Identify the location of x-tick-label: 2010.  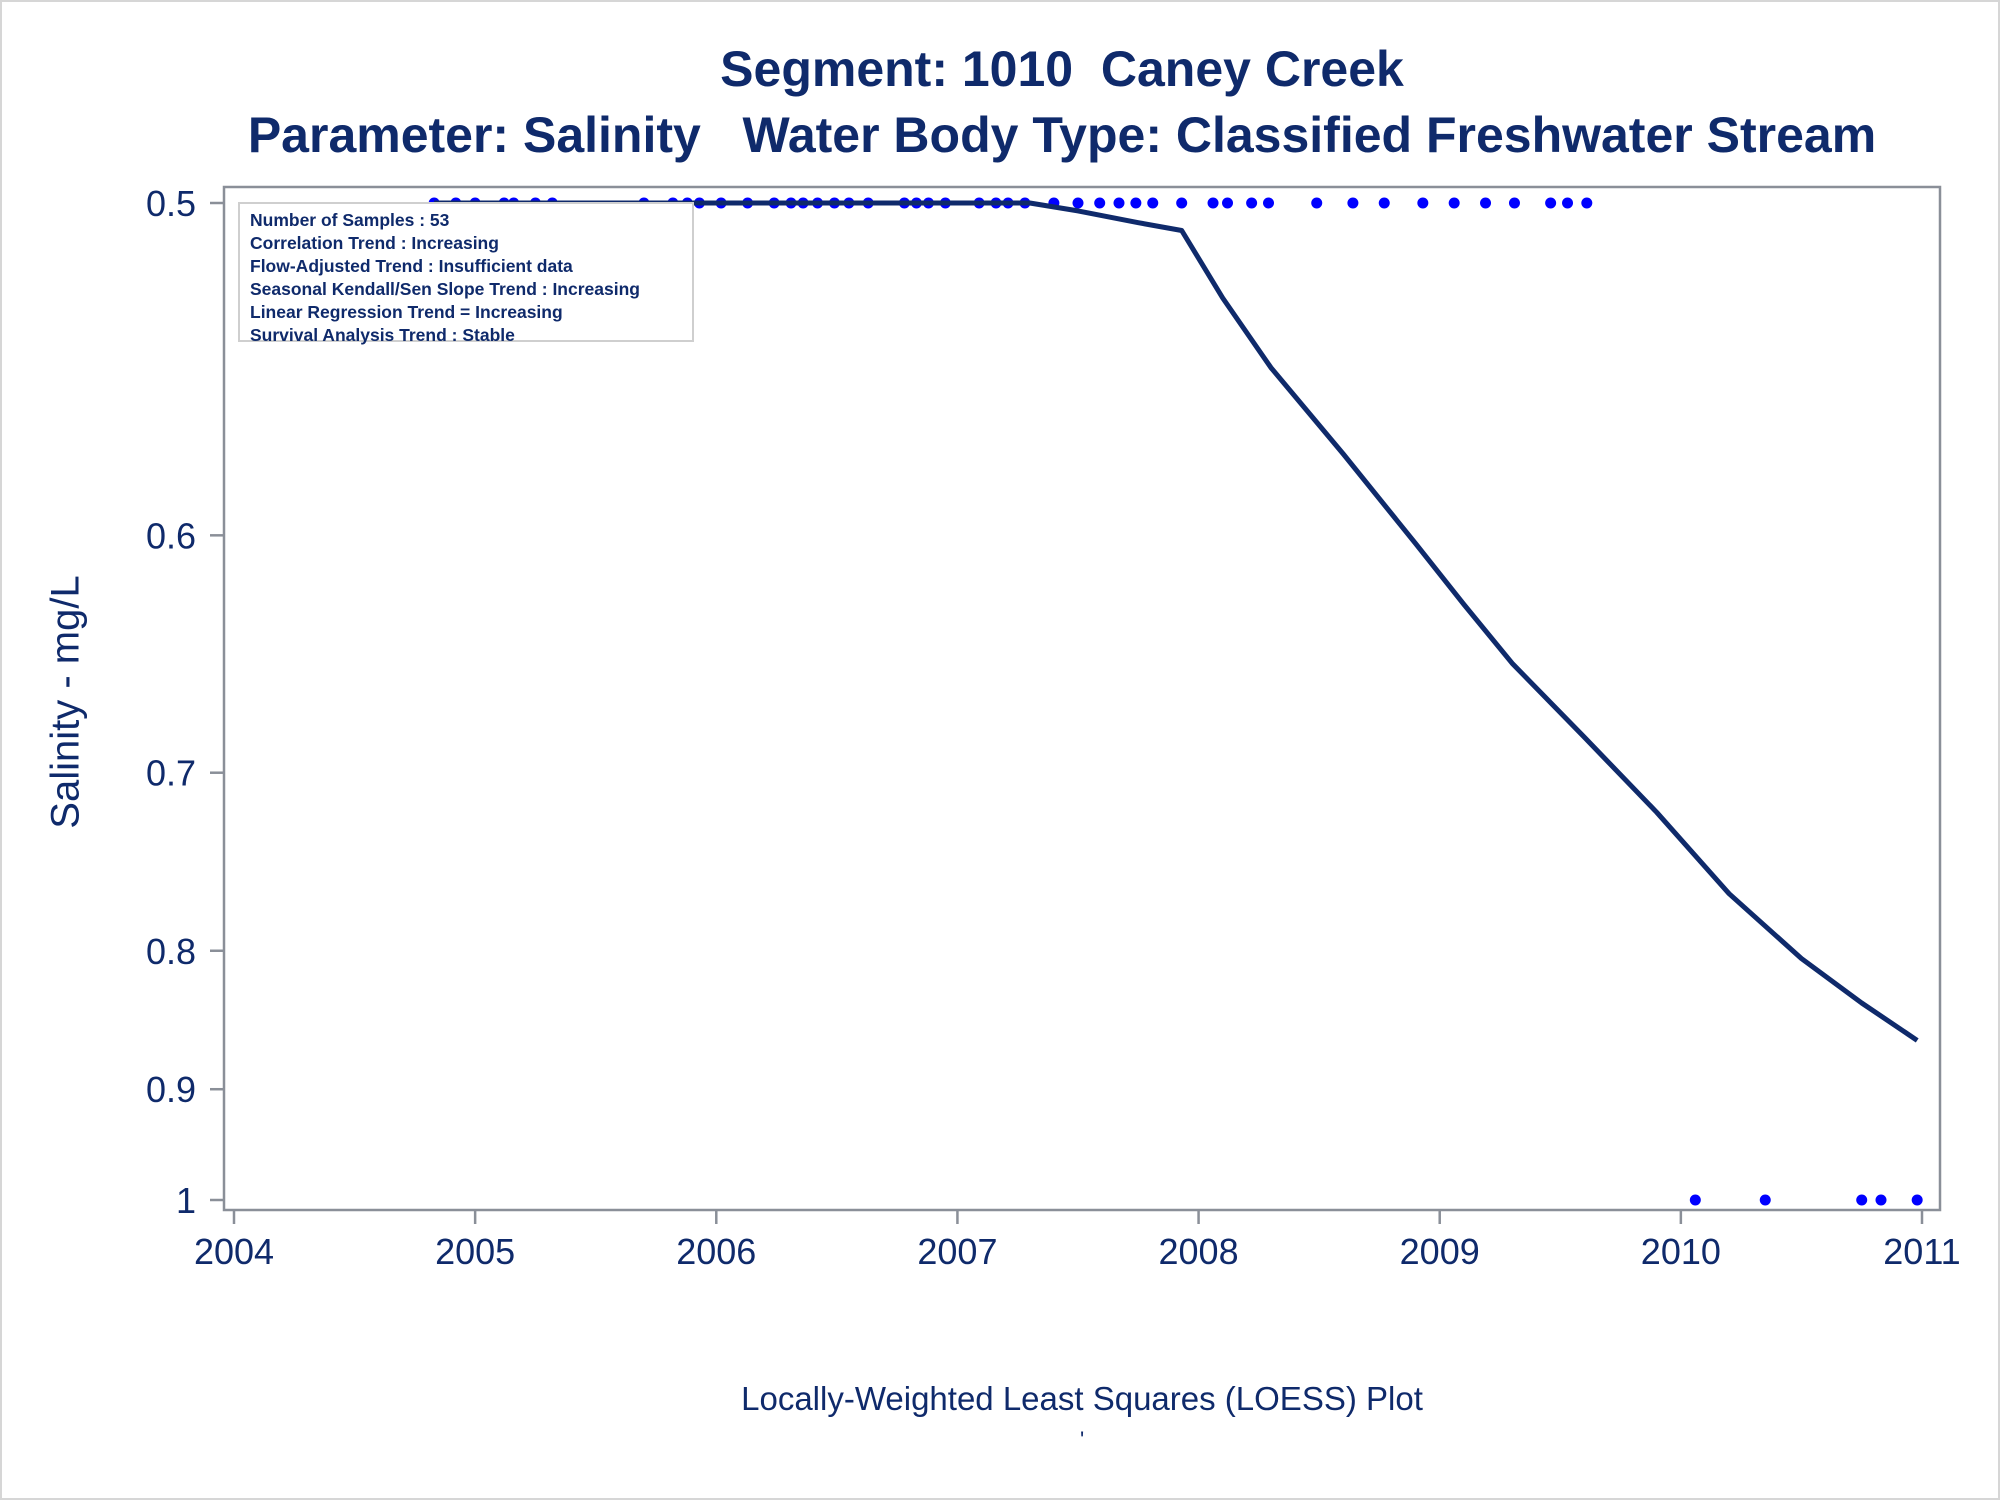
(1681, 1251).